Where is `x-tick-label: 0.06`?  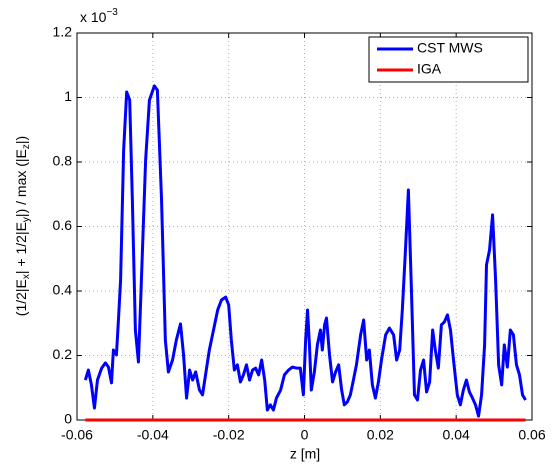 x-tick-label: 0.06 is located at coordinates (531, 435).